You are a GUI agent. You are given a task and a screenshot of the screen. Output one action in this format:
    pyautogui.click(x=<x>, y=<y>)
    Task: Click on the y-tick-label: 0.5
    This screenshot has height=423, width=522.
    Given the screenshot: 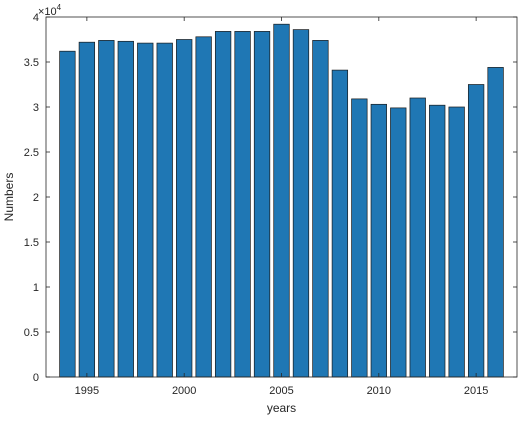 What is the action you would take?
    pyautogui.click(x=31, y=333)
    